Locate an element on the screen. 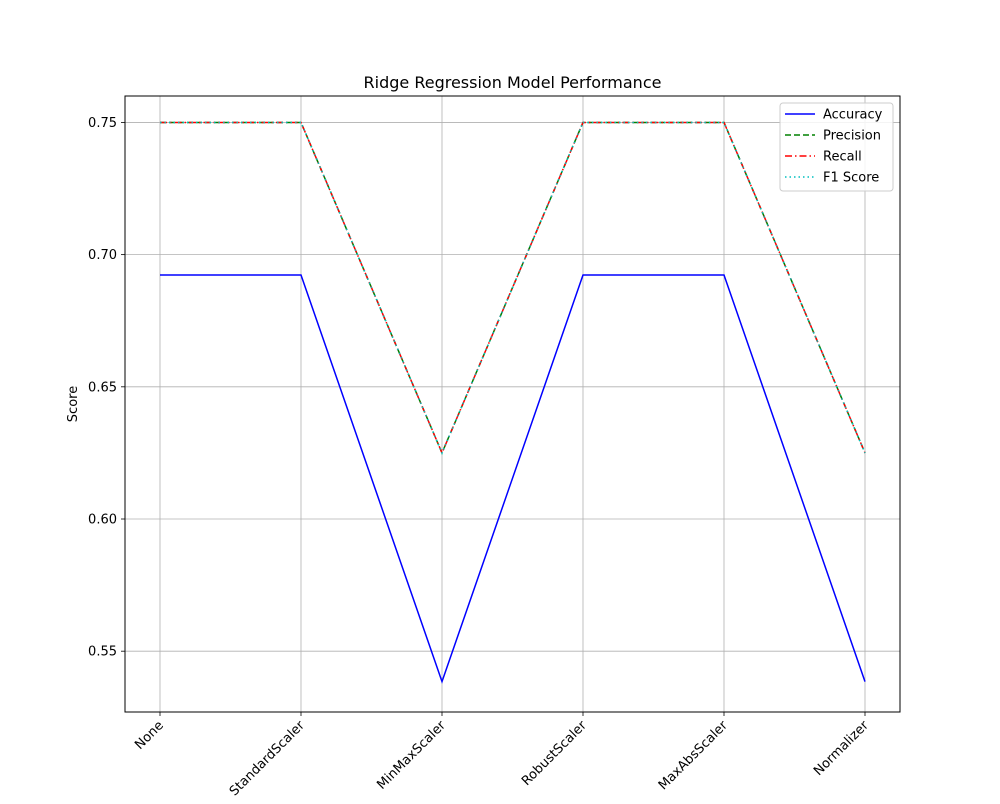 This screenshot has width=1000, height=804. y-tick-label: 0.55 is located at coordinates (102, 652).